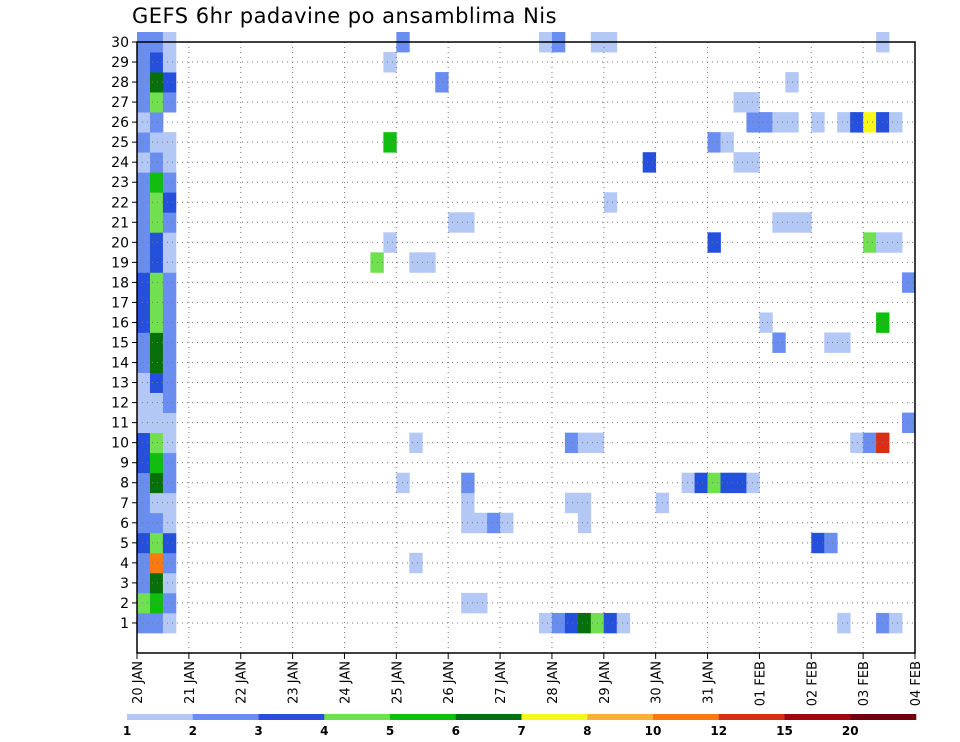 The image size is (960, 742). I want to click on colorbar-label: 10, so click(653, 731).